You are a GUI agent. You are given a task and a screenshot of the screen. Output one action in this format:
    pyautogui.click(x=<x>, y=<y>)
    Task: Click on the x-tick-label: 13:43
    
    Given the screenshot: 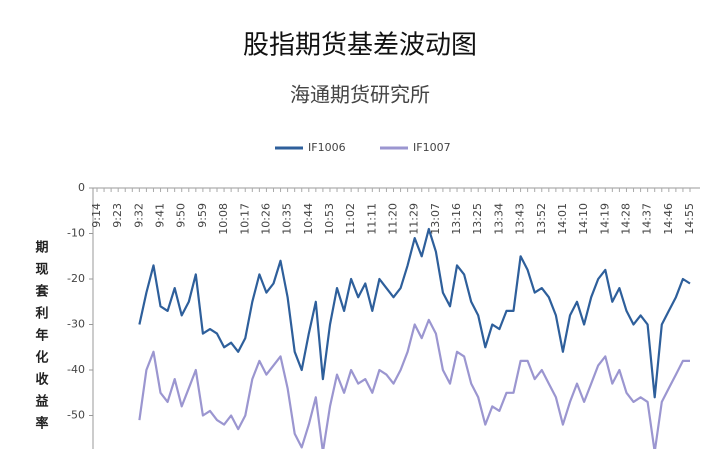 What is the action you would take?
    pyautogui.click(x=520, y=219)
    